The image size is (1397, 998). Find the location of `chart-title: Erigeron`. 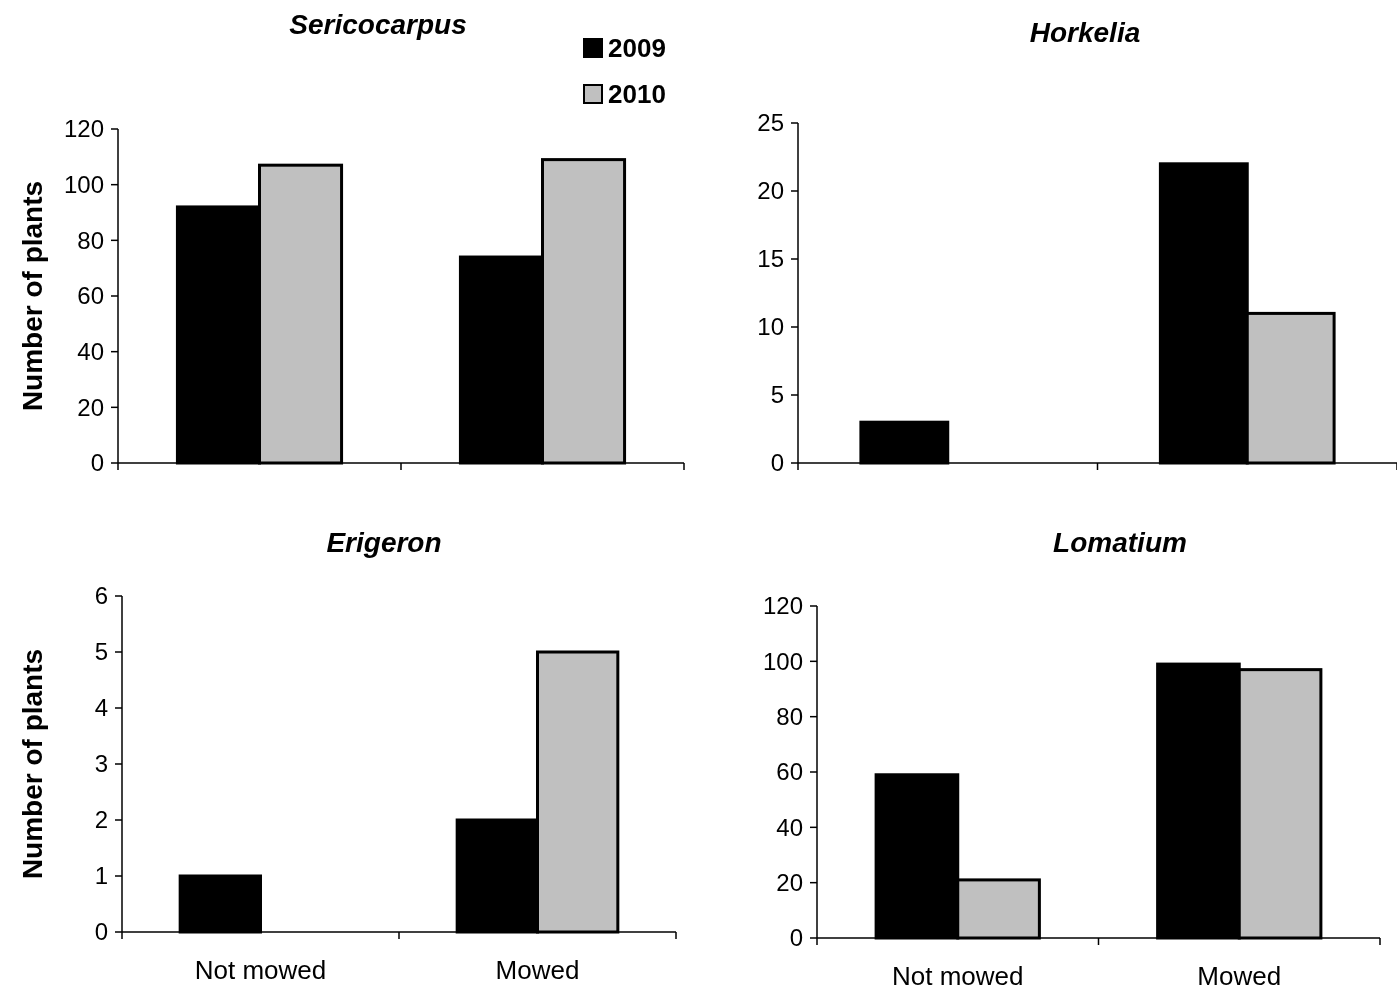

chart-title: Erigeron is located at coordinates (384, 542).